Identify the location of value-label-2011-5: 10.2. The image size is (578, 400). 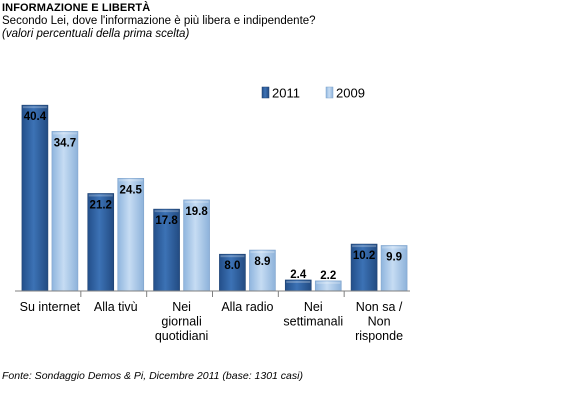
(364, 256).